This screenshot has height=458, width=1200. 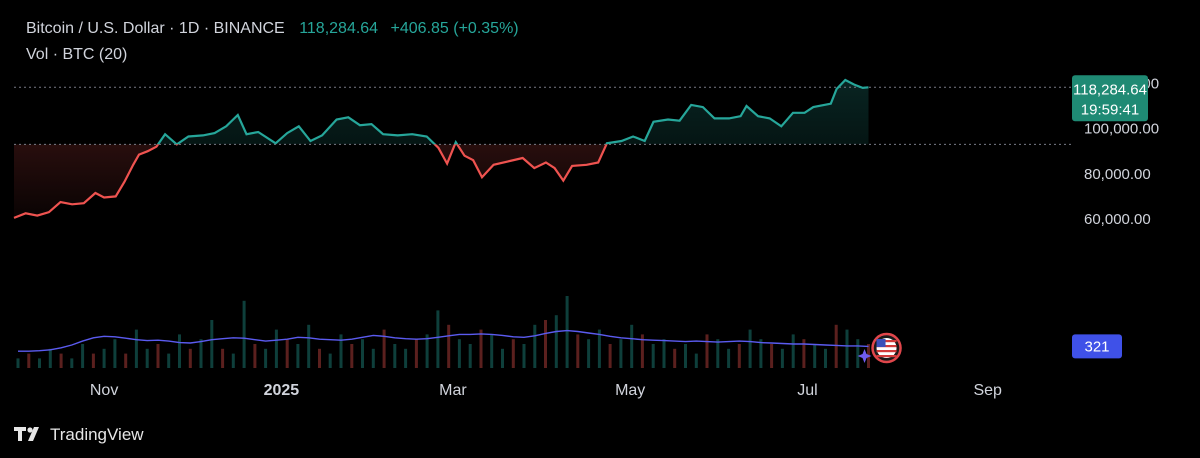 I want to click on area-fill-down, so click(x=441, y=181).